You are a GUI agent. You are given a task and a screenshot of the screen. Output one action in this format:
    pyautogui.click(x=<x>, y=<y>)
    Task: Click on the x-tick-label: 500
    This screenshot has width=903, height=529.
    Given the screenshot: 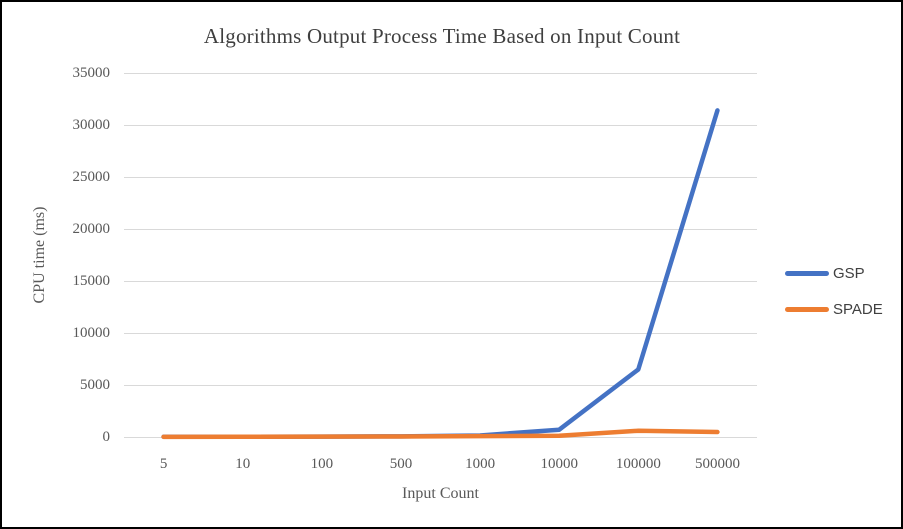 What is the action you would take?
    pyautogui.click(x=401, y=464)
    